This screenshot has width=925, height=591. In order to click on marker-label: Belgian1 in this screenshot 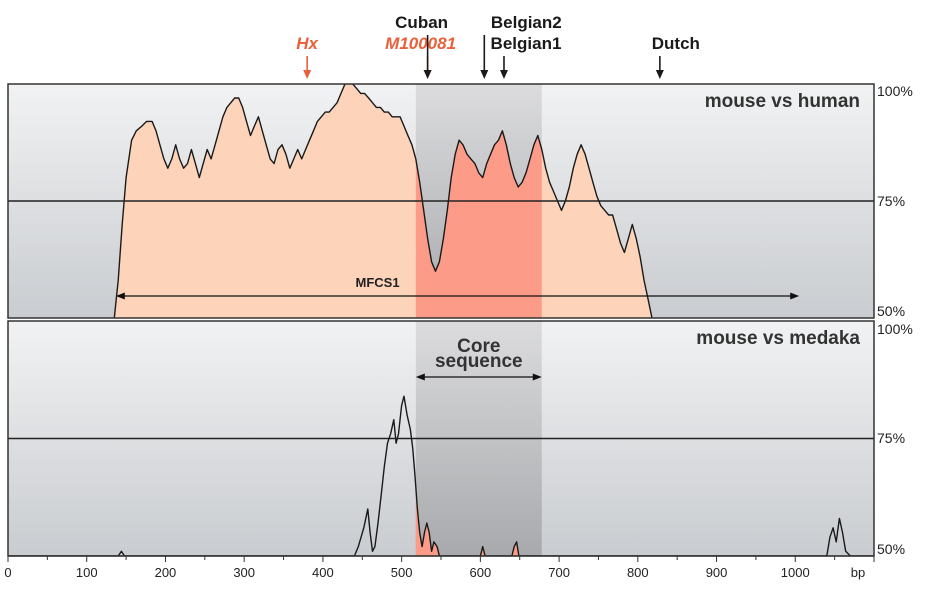, I will do `click(526, 43)`.